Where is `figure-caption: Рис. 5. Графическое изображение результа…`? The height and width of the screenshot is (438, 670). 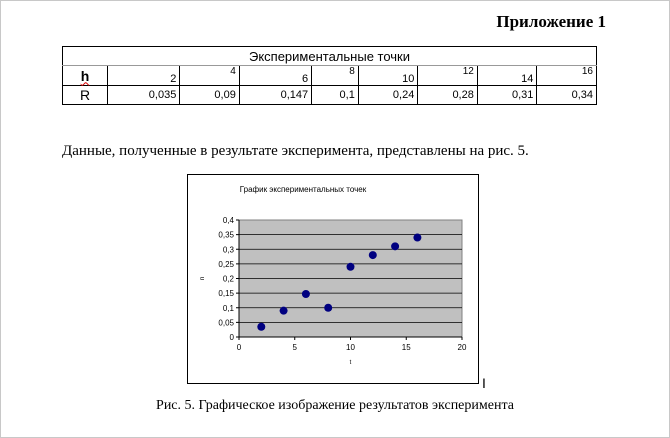
figure-caption: Рис. 5. Графическое изображение результа… is located at coordinates (335, 405).